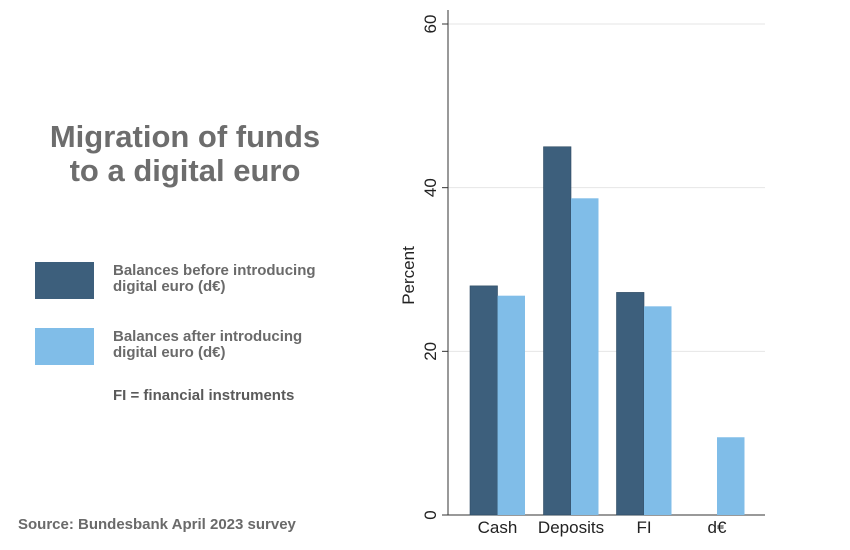 The width and height of the screenshot is (850, 550). Describe the element at coordinates (430, 351) in the screenshot. I see `y-tick-label-20: 20` at that location.